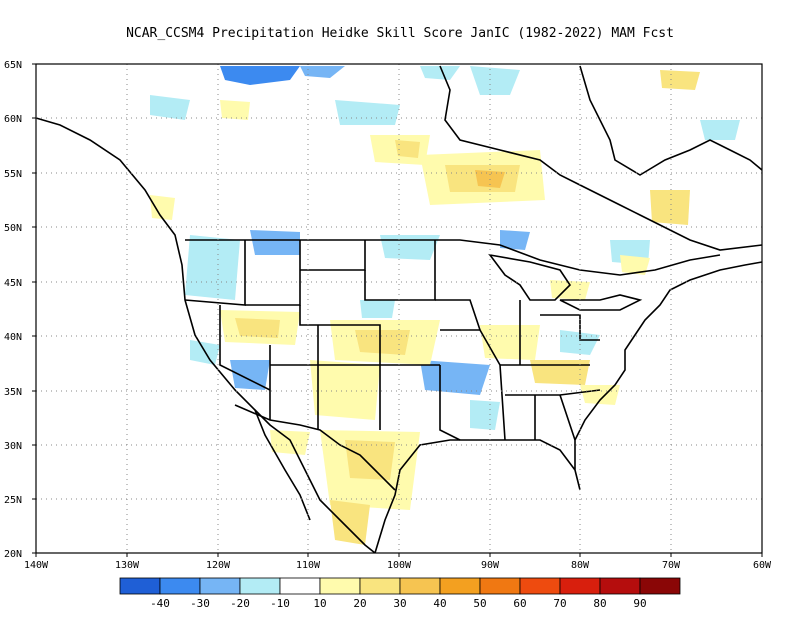 The width and height of the screenshot is (800, 618). I want to click on lat-label: 30N, so click(13, 446).